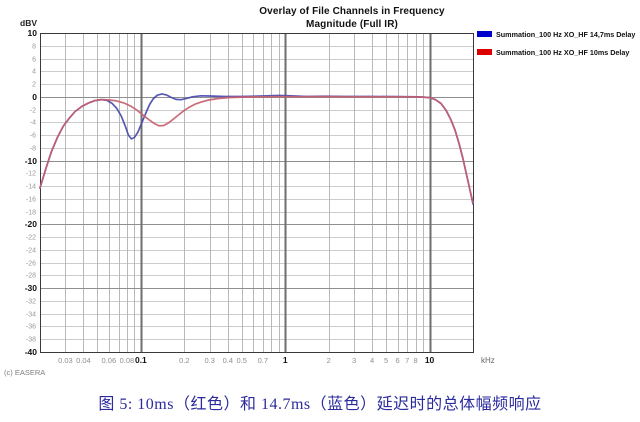 Image resolution: width=640 pixels, height=422 pixels. What do you see at coordinates (33, 149) in the screenshot?
I see `svg-text: -8` at bounding box center [33, 149].